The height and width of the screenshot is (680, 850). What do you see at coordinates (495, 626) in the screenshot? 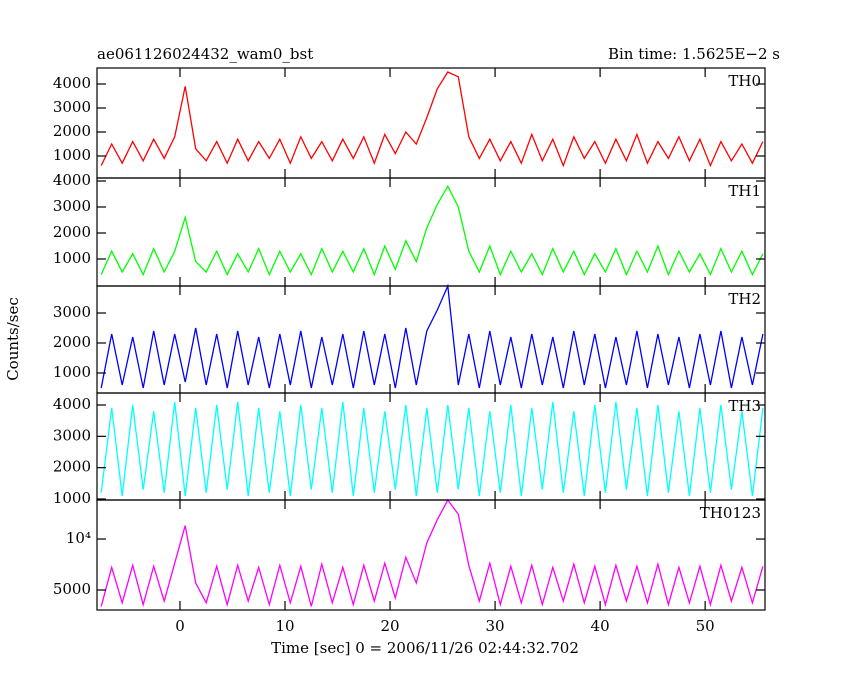
I see `x-tick-label: 30` at bounding box center [495, 626].